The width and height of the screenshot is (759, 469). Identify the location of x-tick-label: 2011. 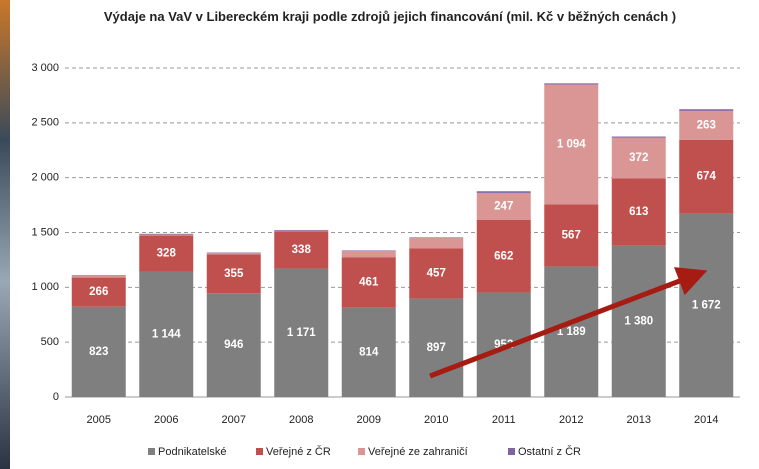
(504, 420).